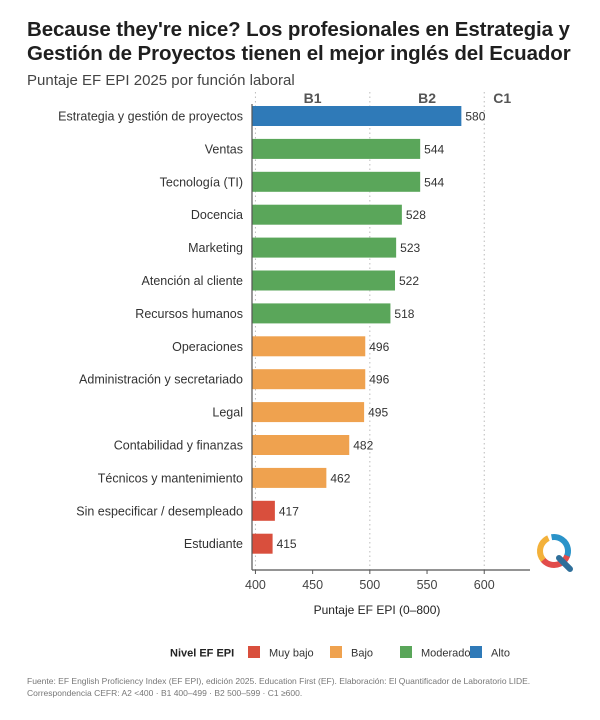  Describe the element at coordinates (340, 478) in the screenshot. I see `value-label: 462` at that location.